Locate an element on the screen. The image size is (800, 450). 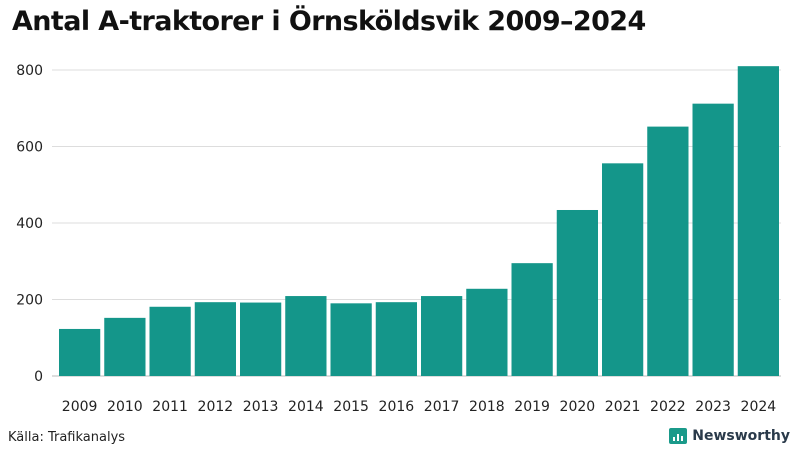
y-tick-label: 0 is located at coordinates (38, 377).